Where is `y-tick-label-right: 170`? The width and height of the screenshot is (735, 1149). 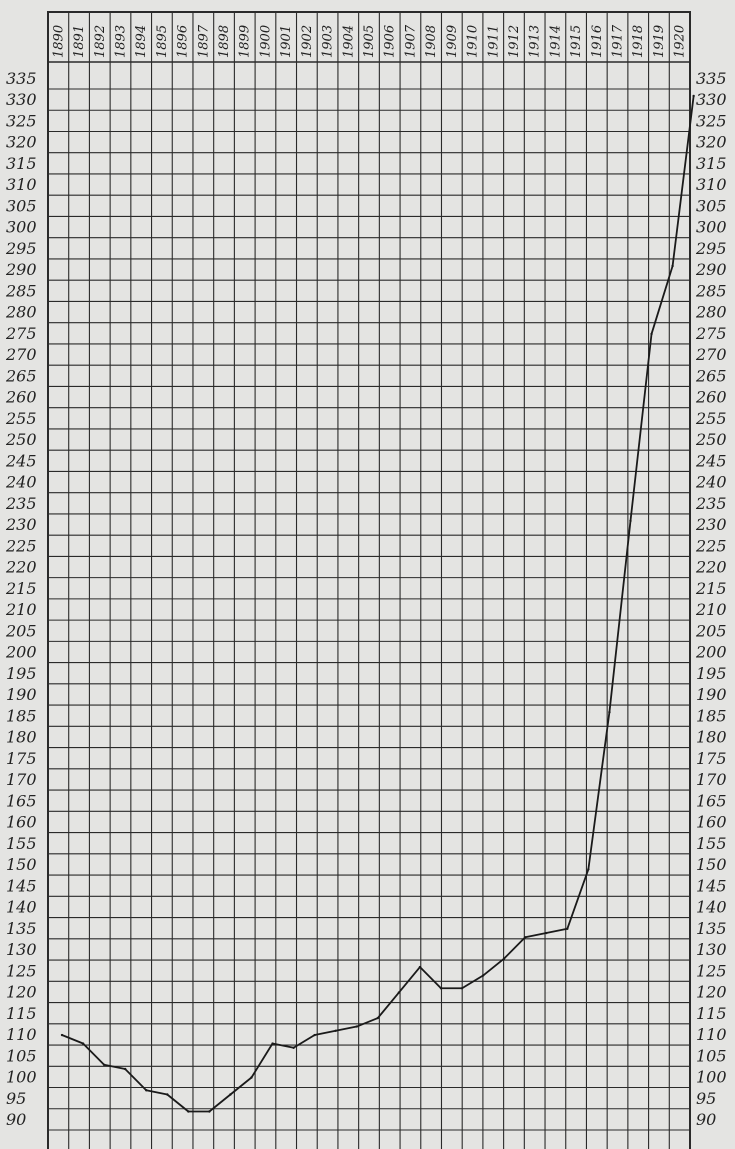 y-tick-label-right: 170 is located at coordinates (711, 779).